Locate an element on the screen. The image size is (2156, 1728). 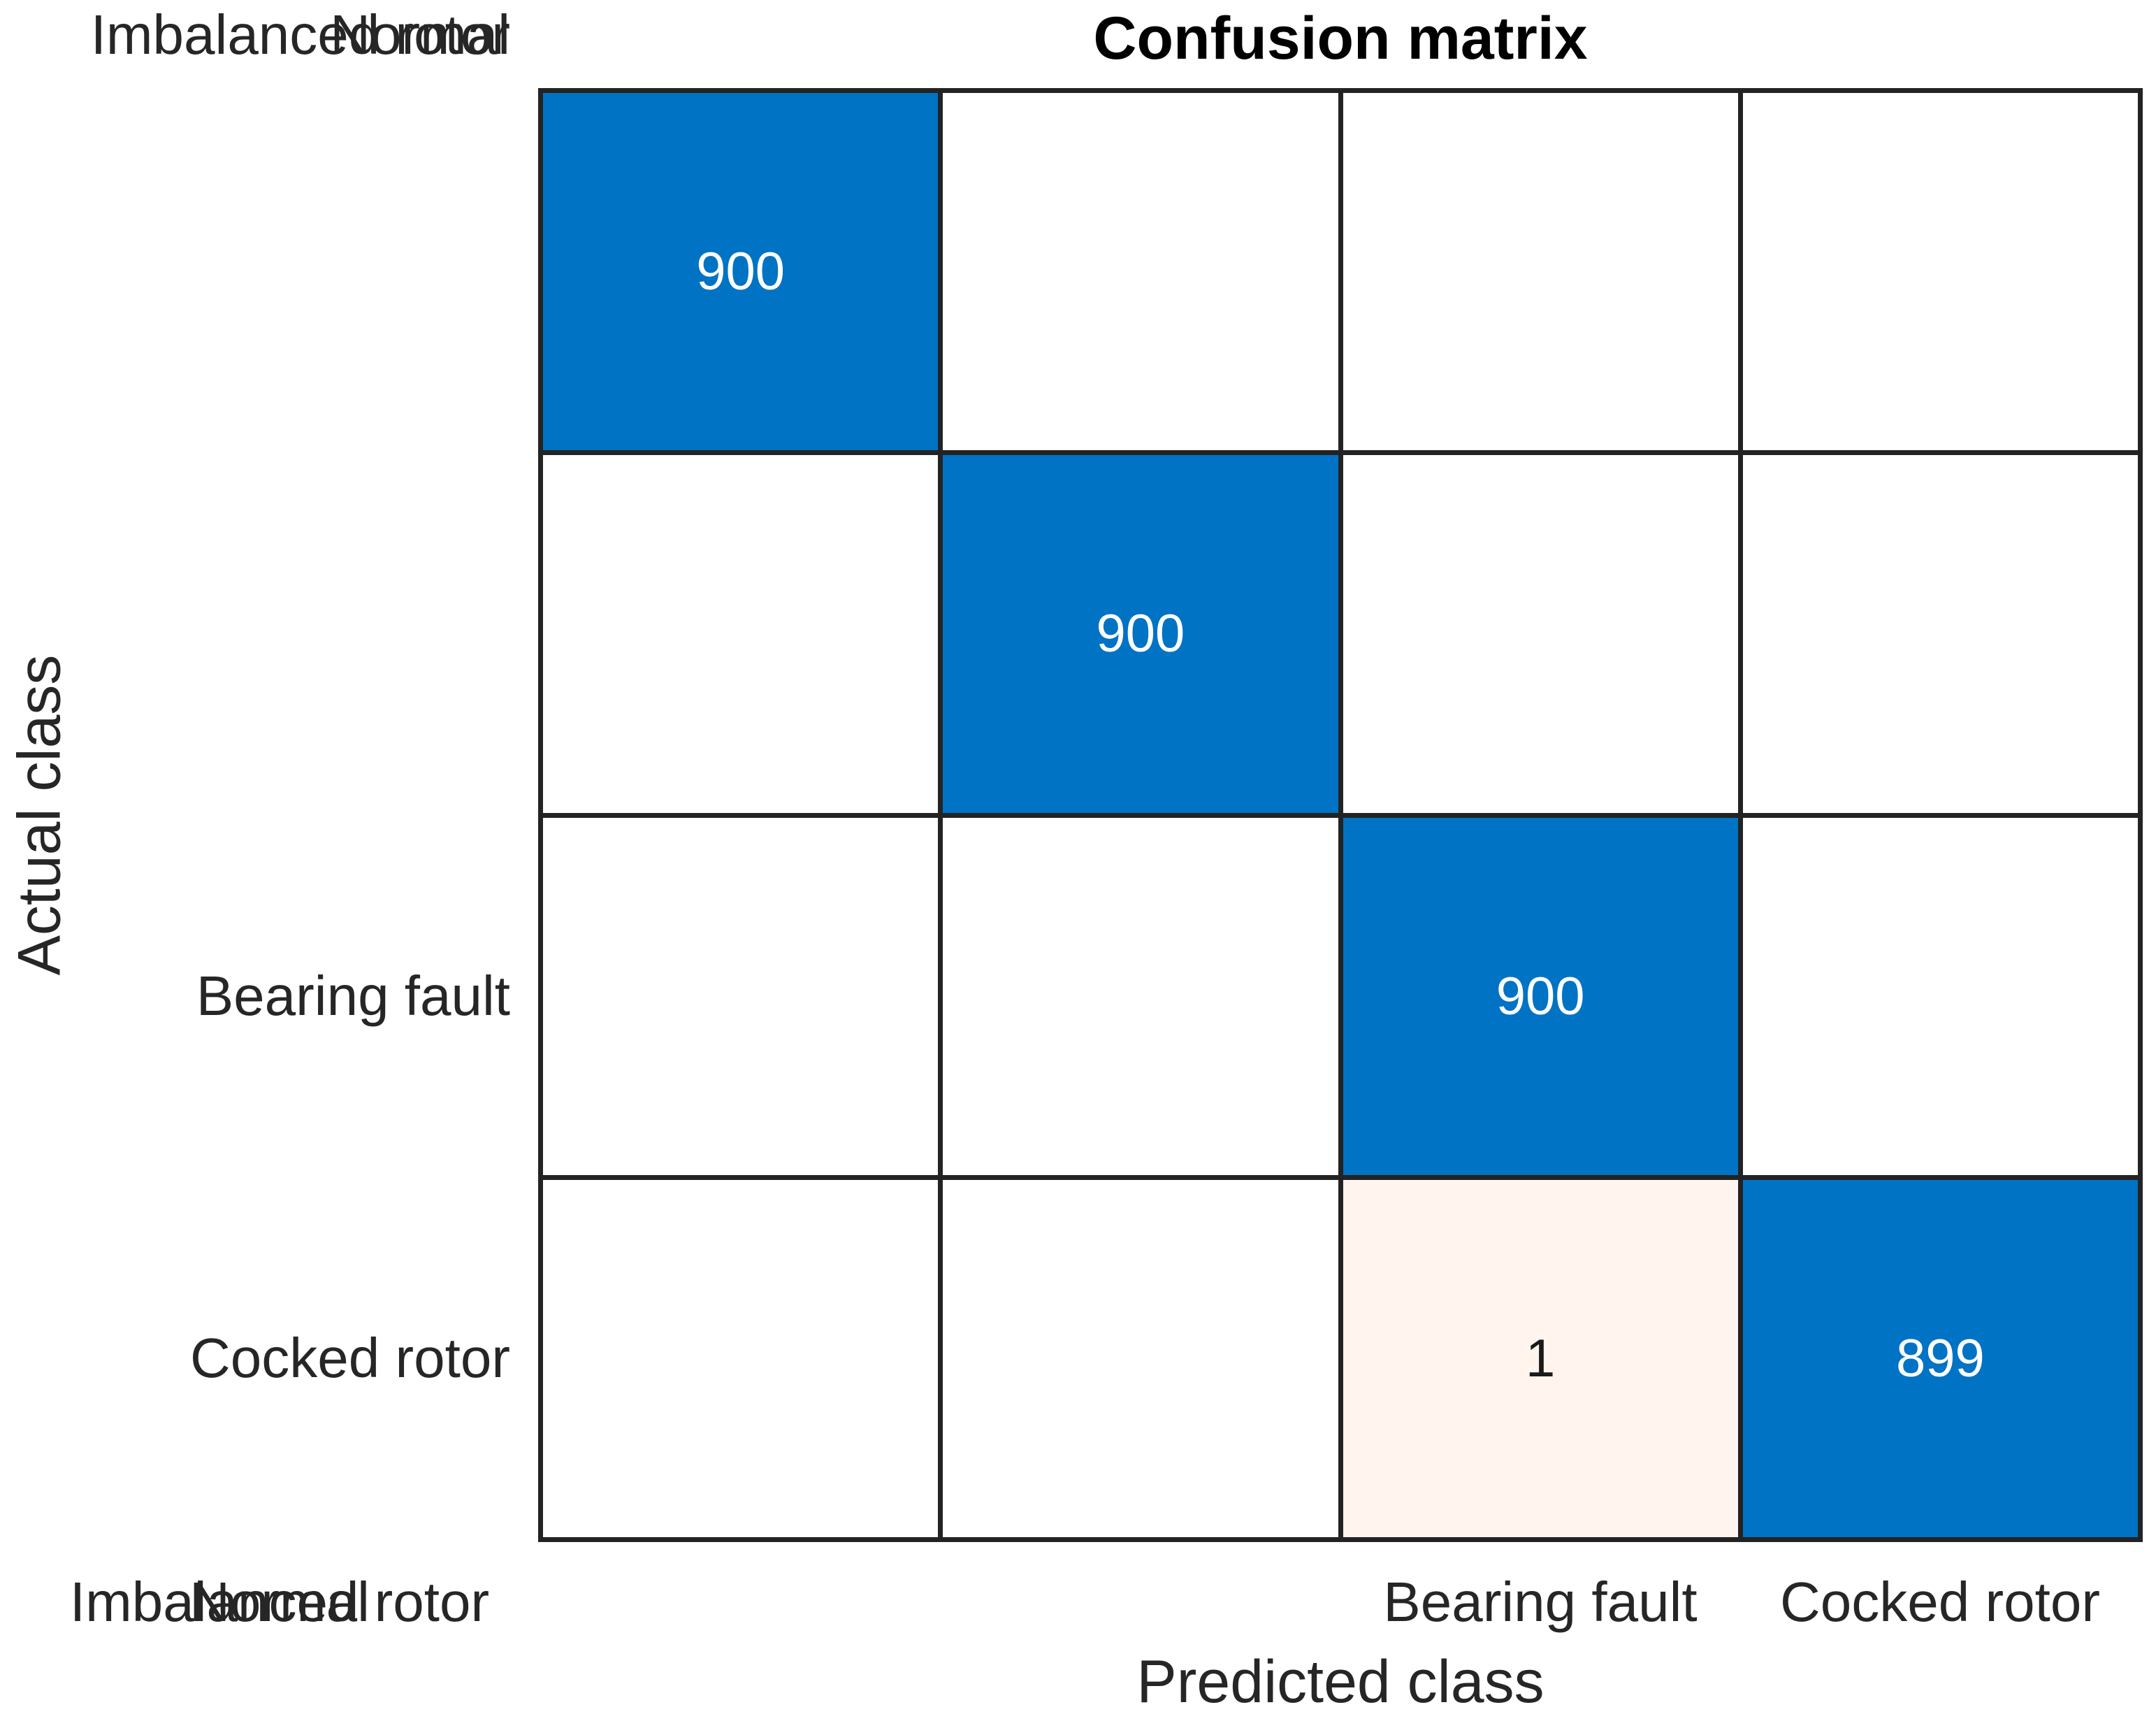
col-label-imbalanced-rotor: Imbalanced rotor is located at coordinates (279, 1602).